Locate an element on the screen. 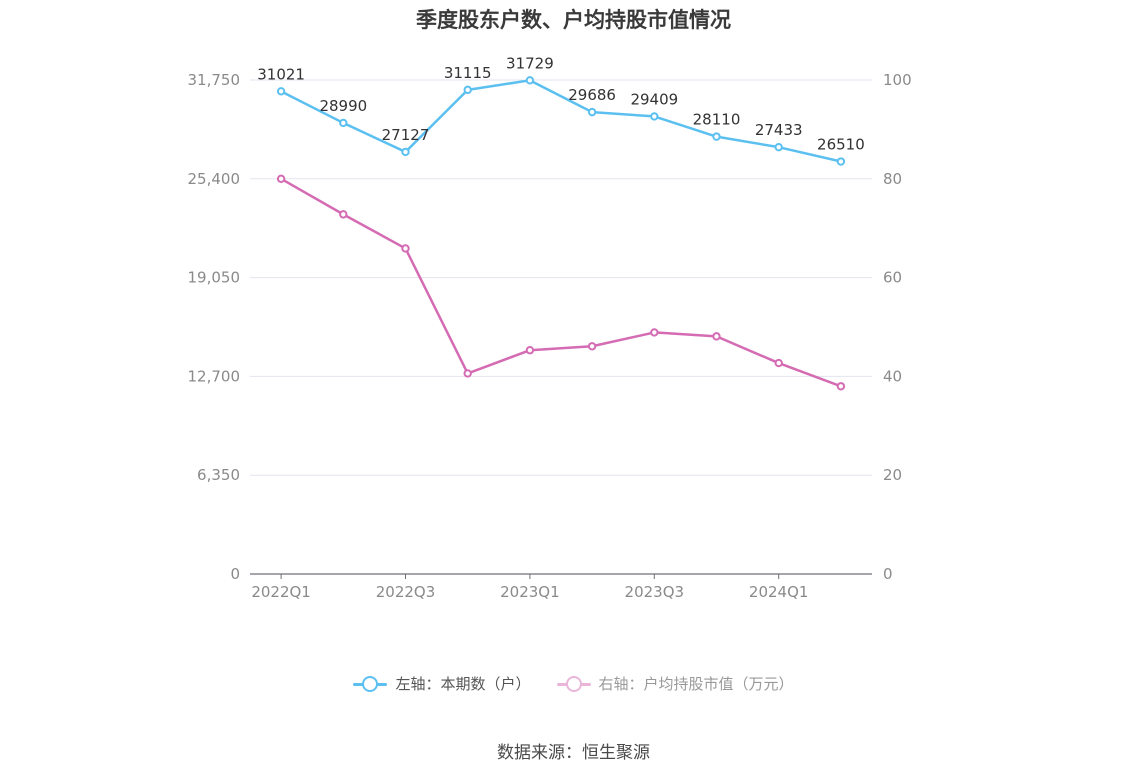  left-axis-tick-label: 31,750 is located at coordinates (214, 80).